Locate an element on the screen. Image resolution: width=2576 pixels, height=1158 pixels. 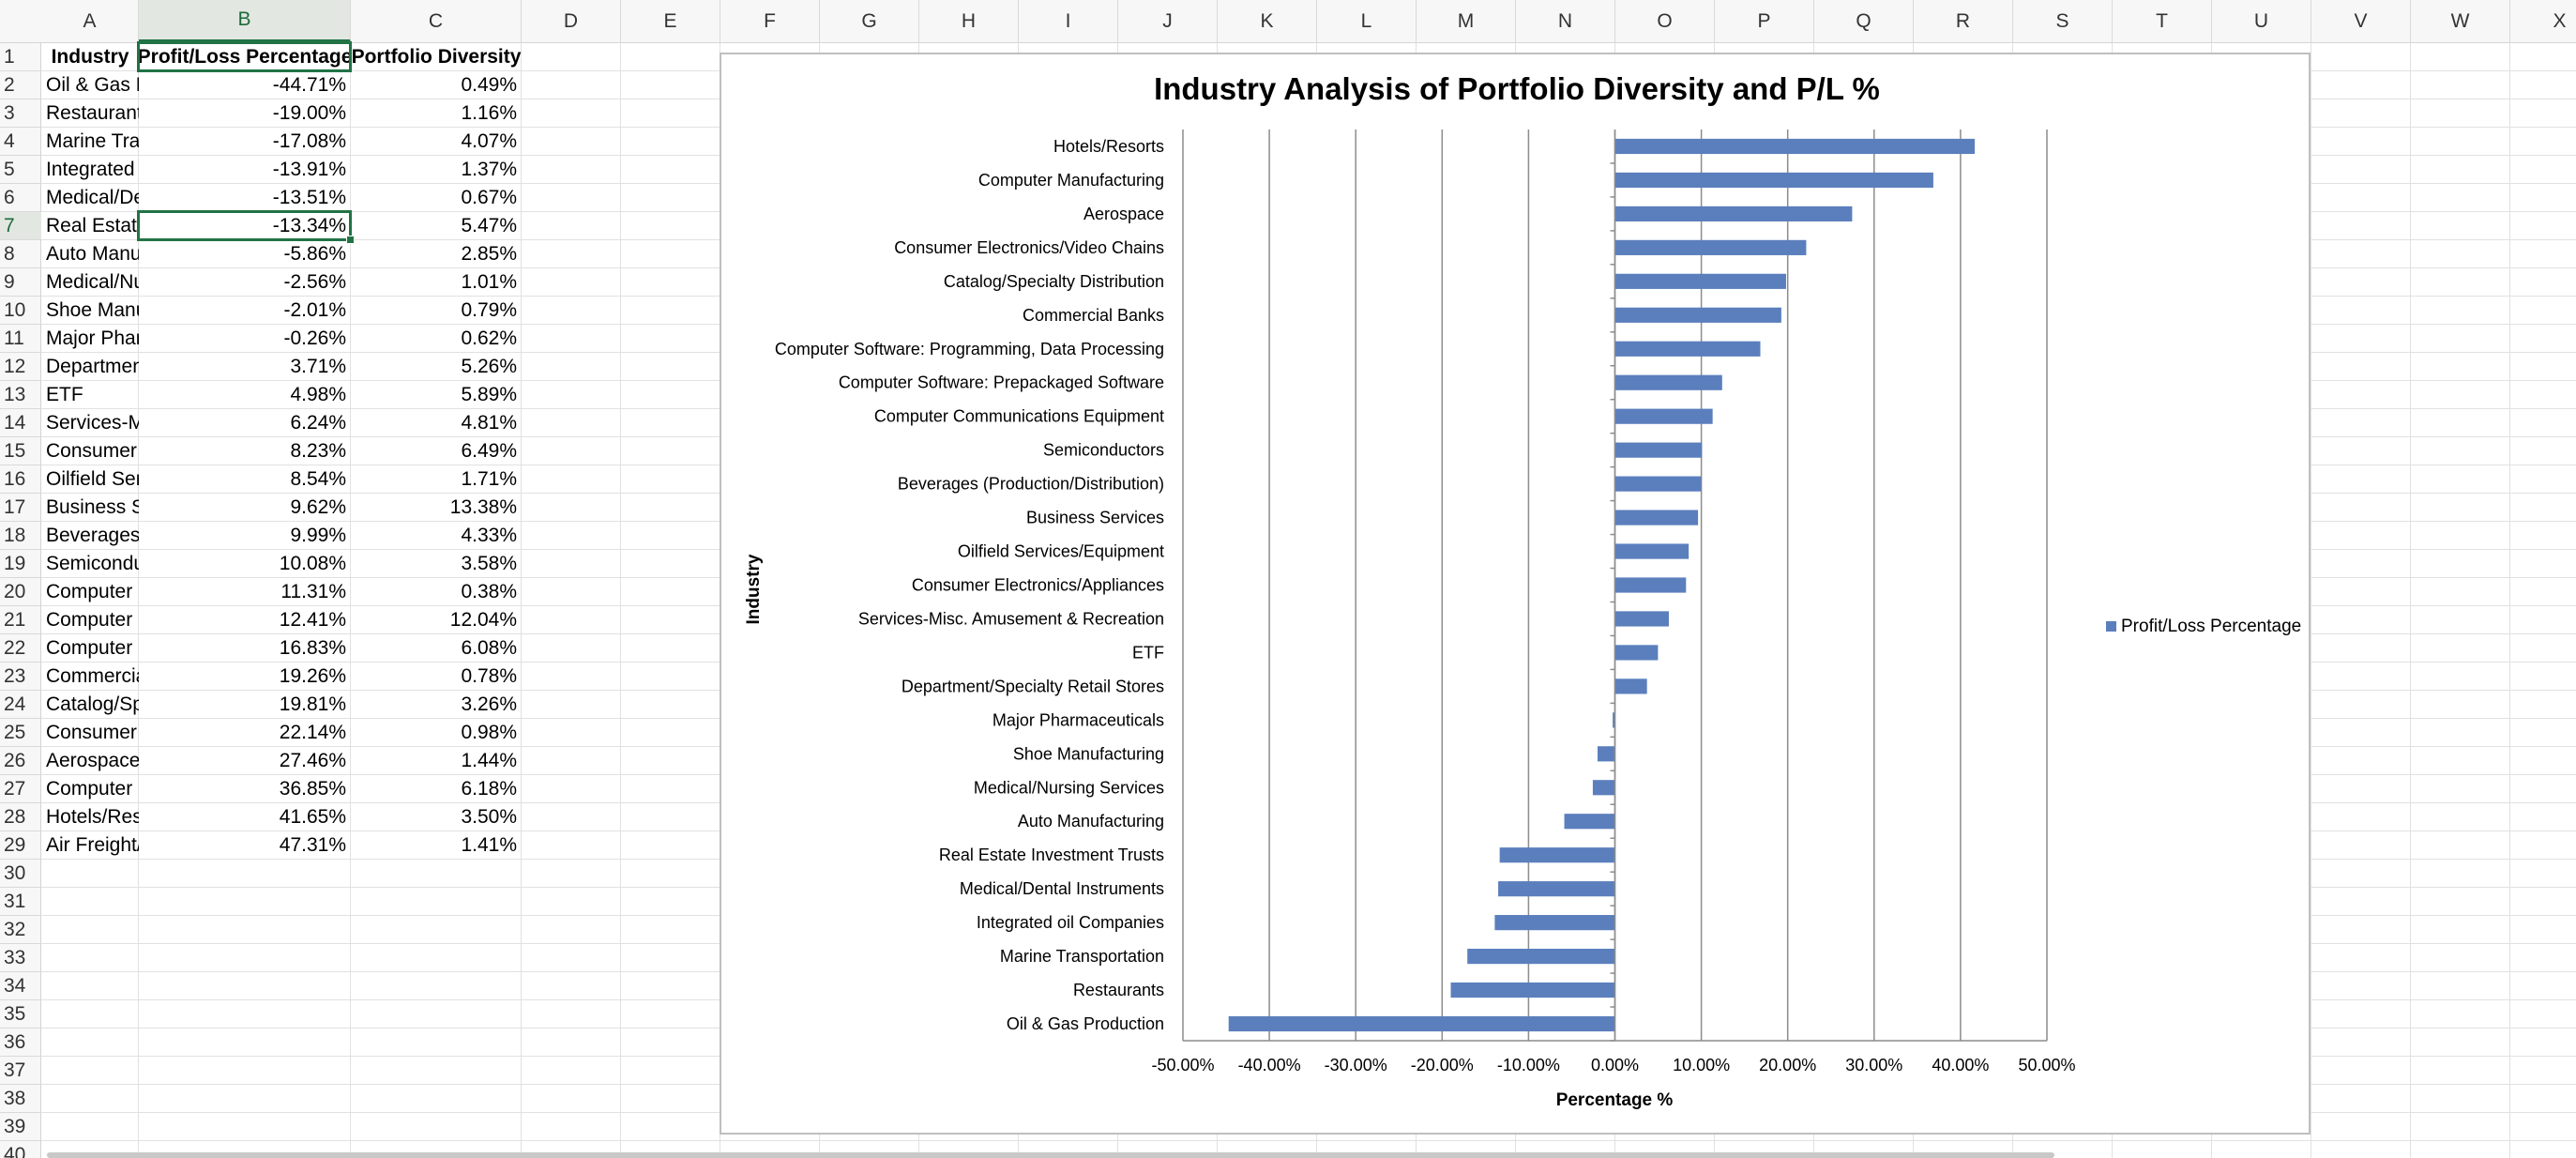
profit-loss-cell: -13.91% is located at coordinates (309, 169).